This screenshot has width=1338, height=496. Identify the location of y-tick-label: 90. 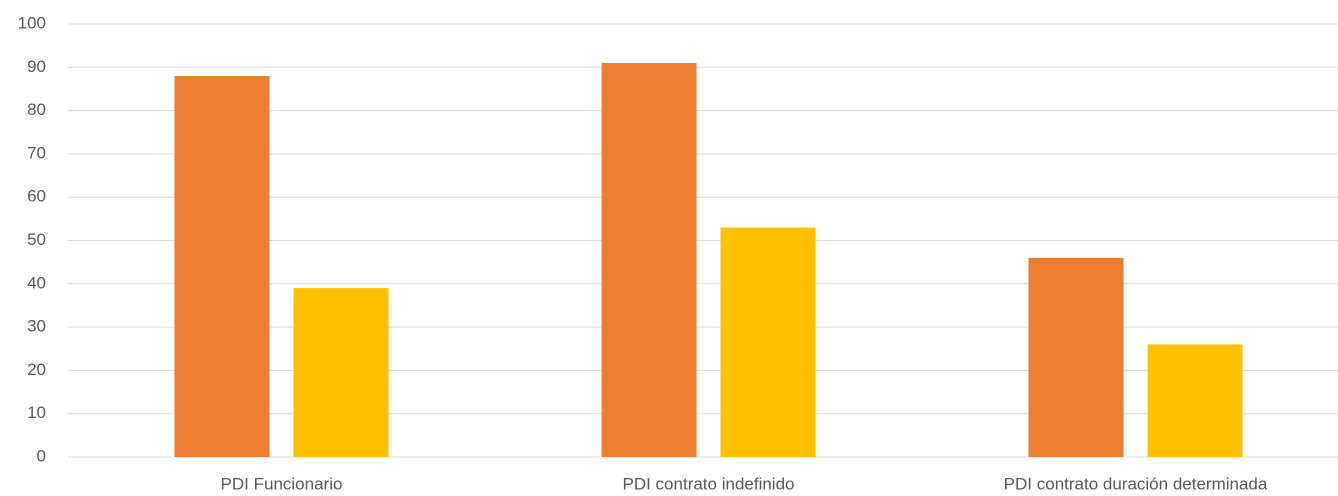
(36, 66).